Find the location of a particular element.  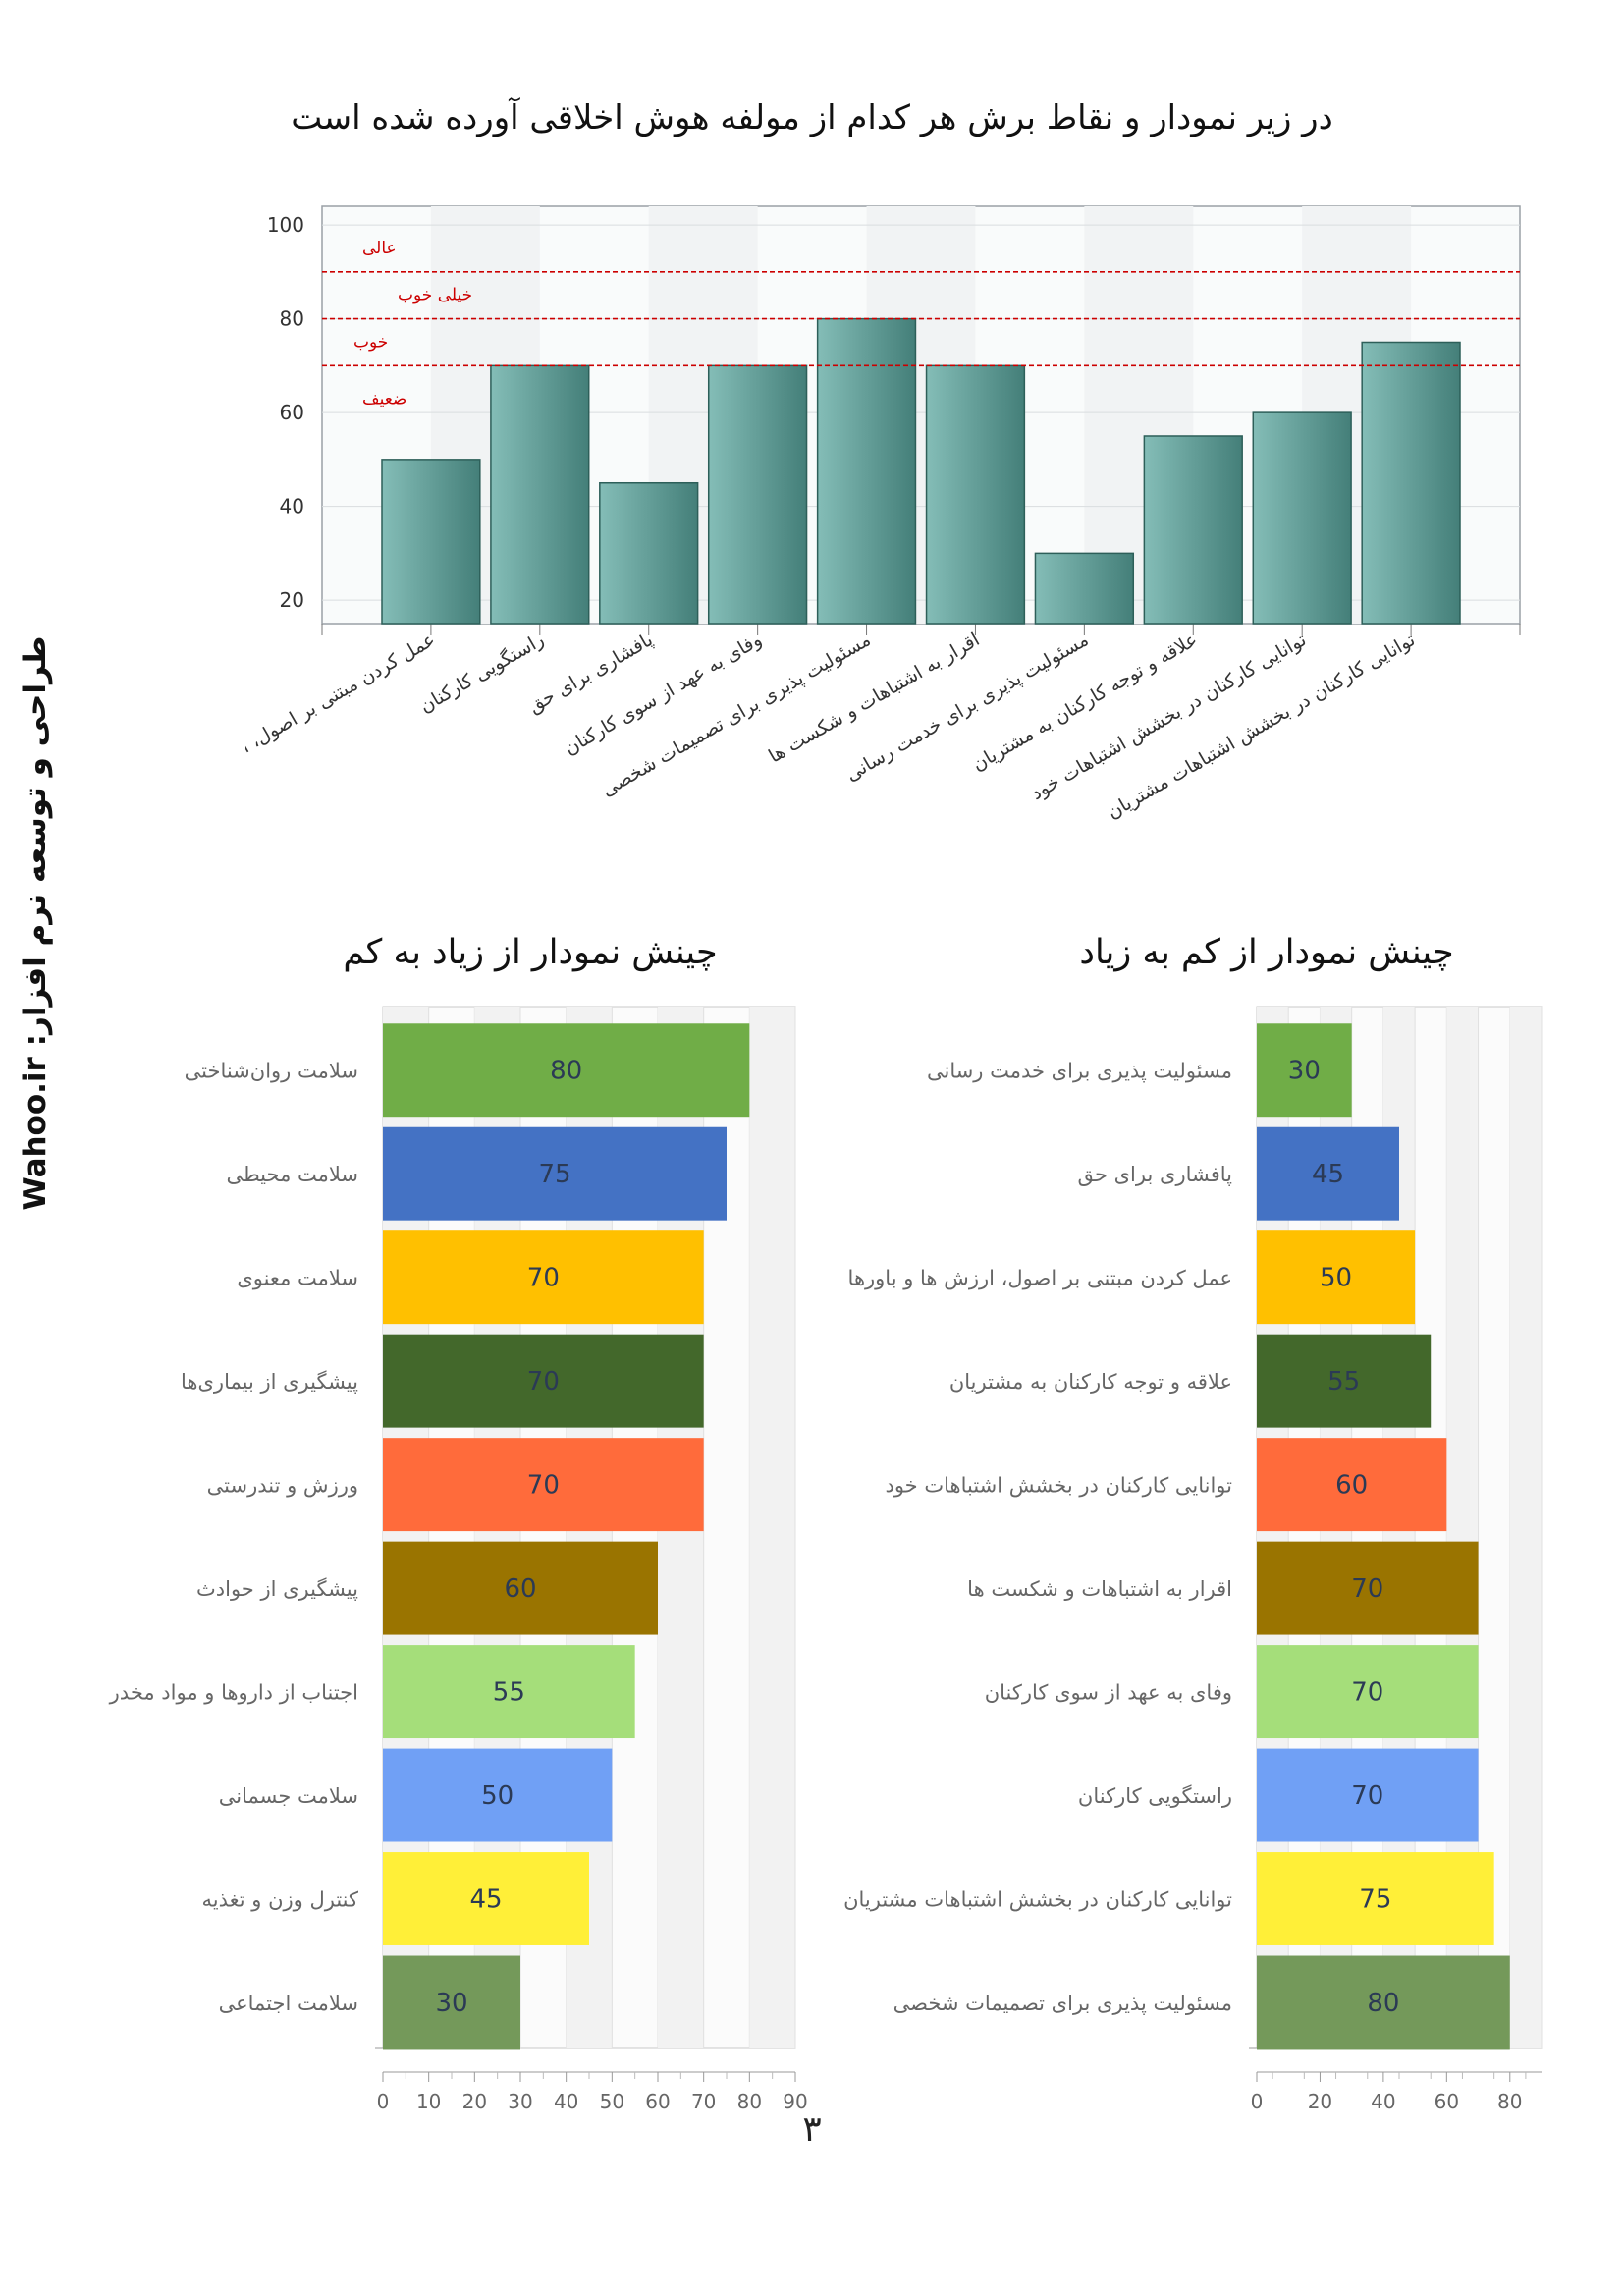

category-label: کنترل وزن و تغذیه is located at coordinates (280, 1900).